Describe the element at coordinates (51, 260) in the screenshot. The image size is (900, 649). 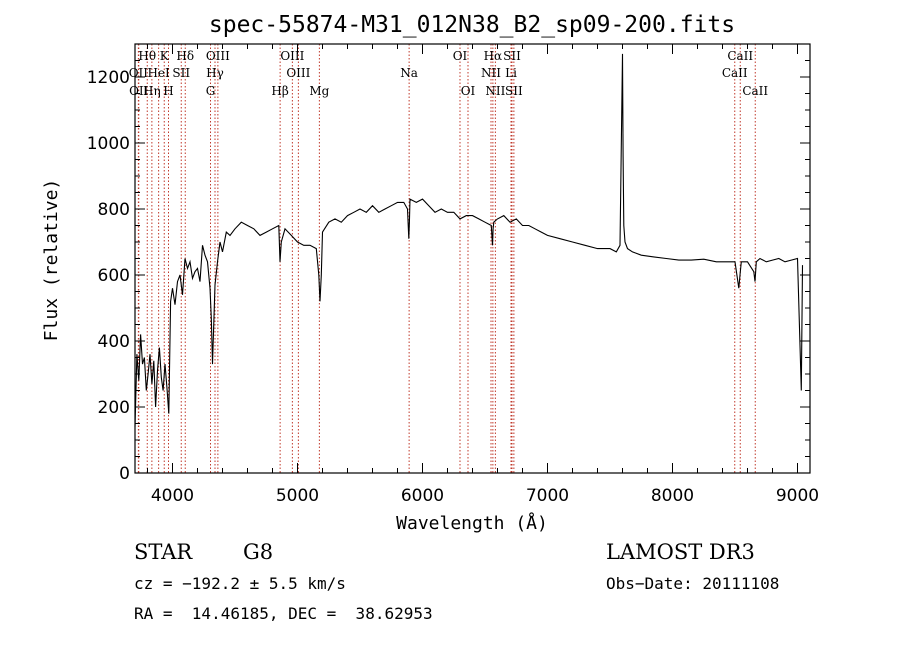
I see `y-axis-label: Flux (relative)` at that location.